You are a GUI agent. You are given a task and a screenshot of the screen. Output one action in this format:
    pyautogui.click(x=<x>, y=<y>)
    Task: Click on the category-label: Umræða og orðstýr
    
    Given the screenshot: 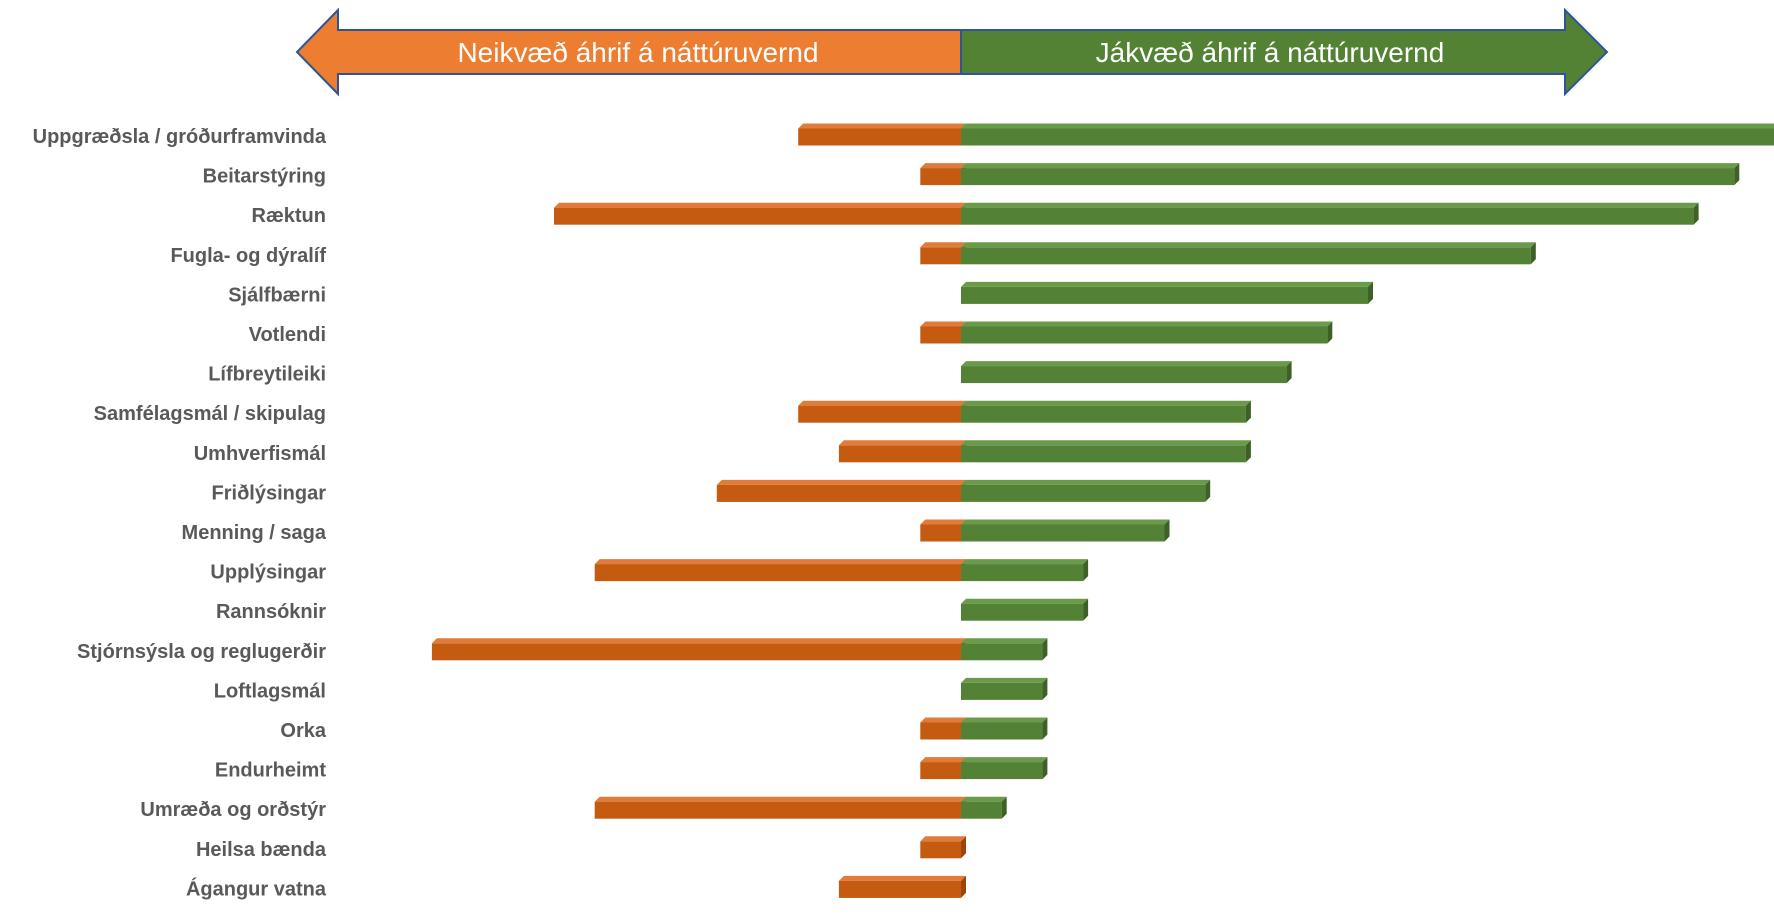 What is the action you would take?
    pyautogui.click(x=233, y=810)
    